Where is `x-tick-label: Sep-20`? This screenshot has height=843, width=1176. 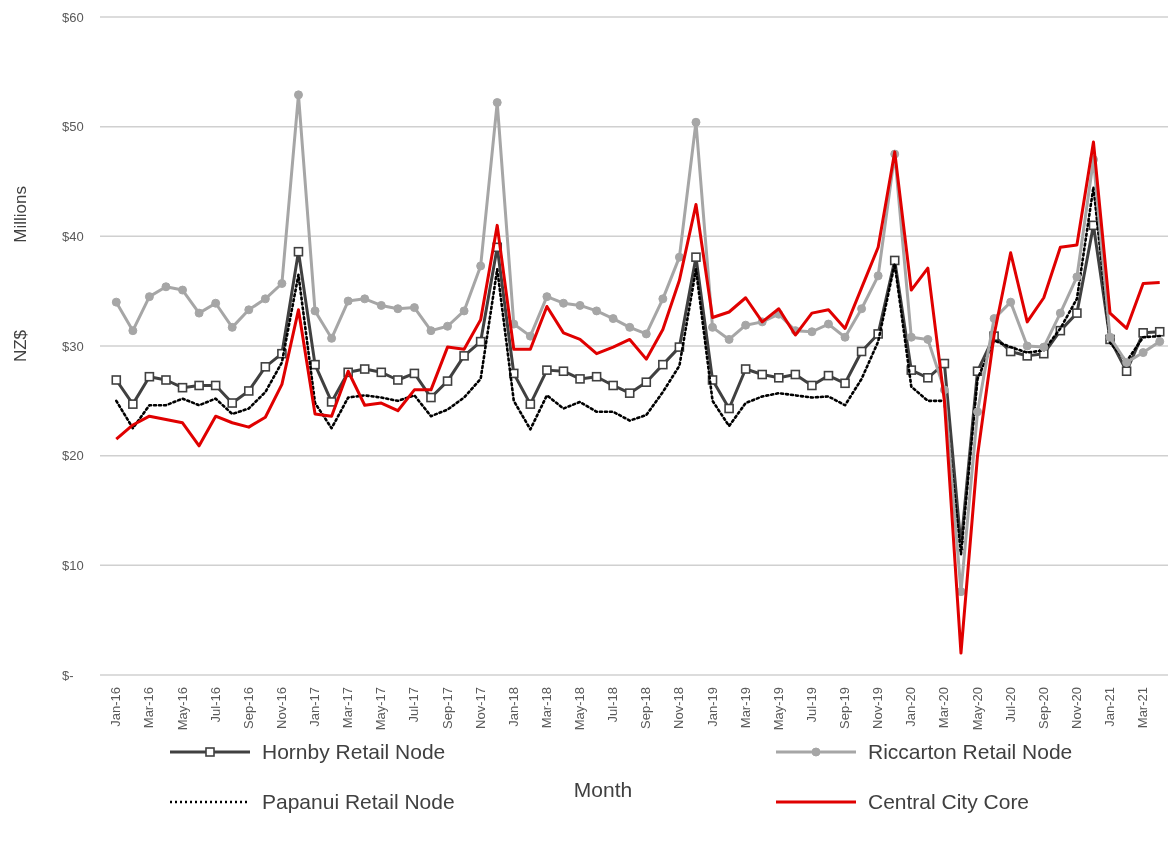 x-tick-label: Sep-20 is located at coordinates (1043, 708).